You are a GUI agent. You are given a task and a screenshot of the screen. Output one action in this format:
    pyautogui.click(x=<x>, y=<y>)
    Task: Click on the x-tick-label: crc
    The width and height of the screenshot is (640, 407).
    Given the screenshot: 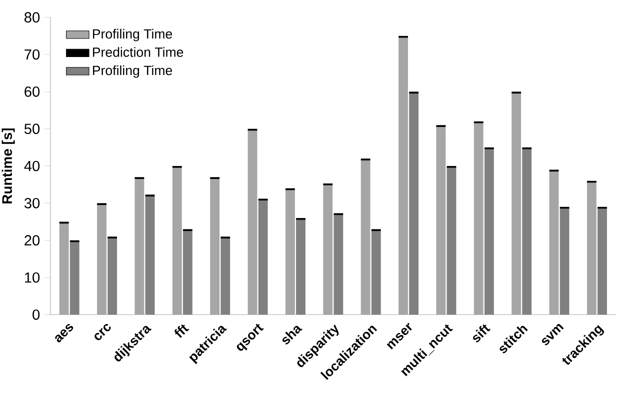 What is the action you would take?
    pyautogui.click(x=102, y=332)
    